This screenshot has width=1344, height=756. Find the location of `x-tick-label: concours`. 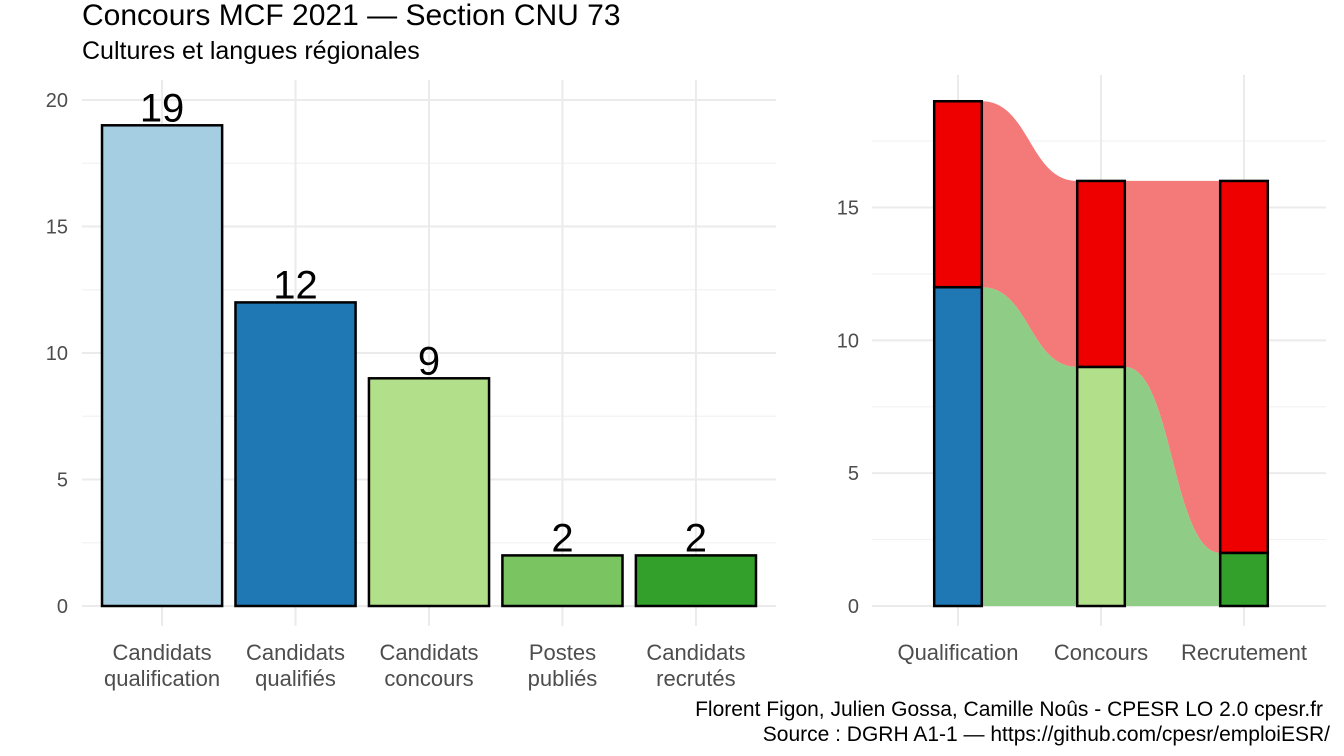

x-tick-label: concours is located at coordinates (428, 678).